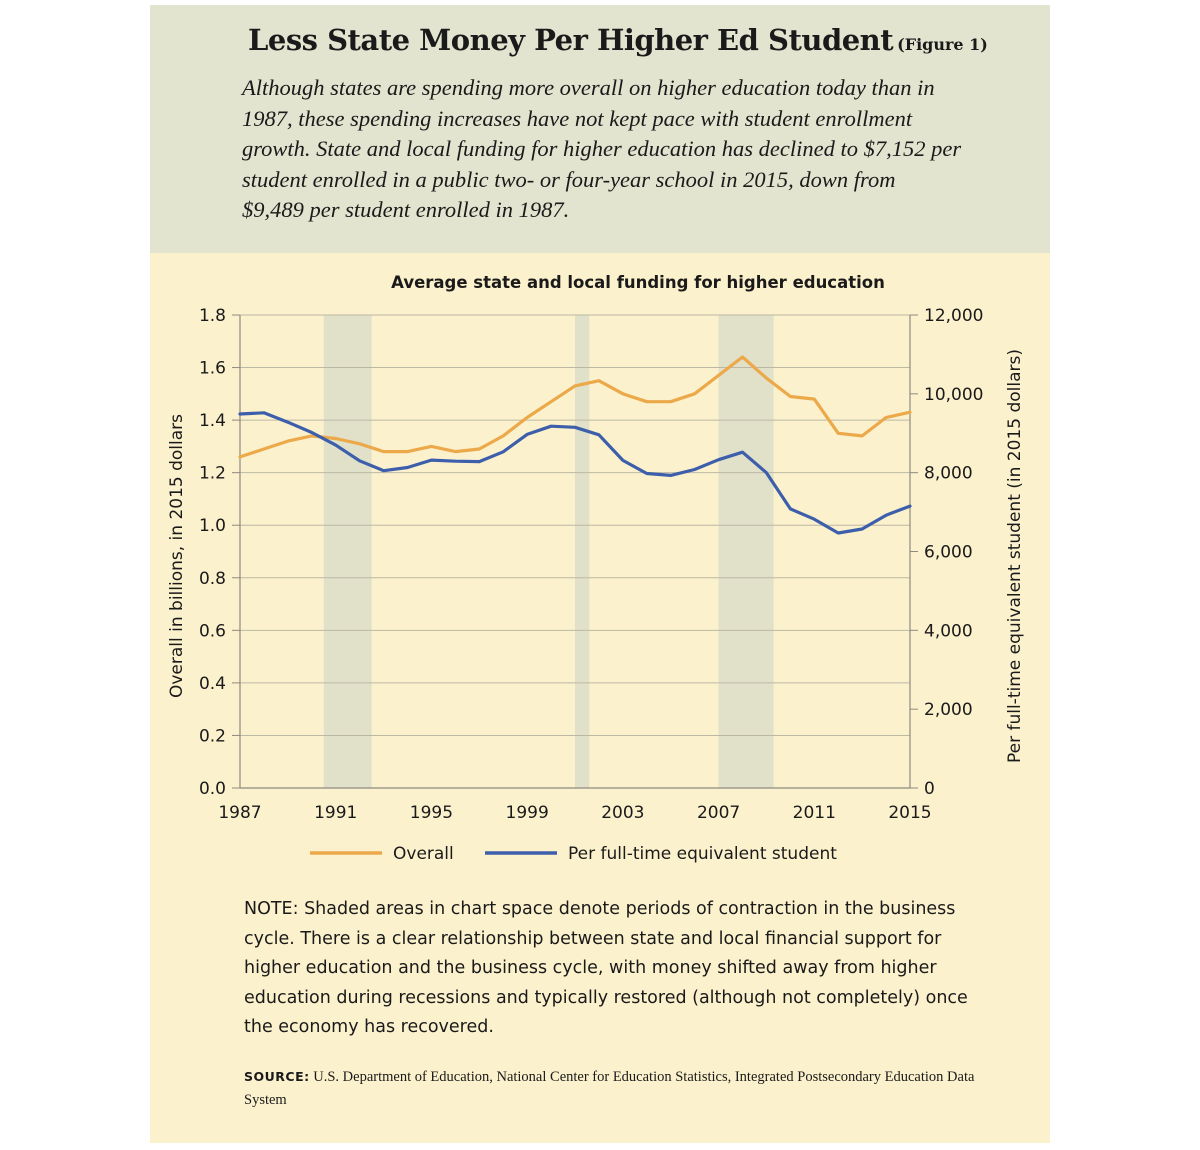 This screenshot has width=1200, height=1150. I want to click on left-tick-label: 1.8, so click(212, 316).